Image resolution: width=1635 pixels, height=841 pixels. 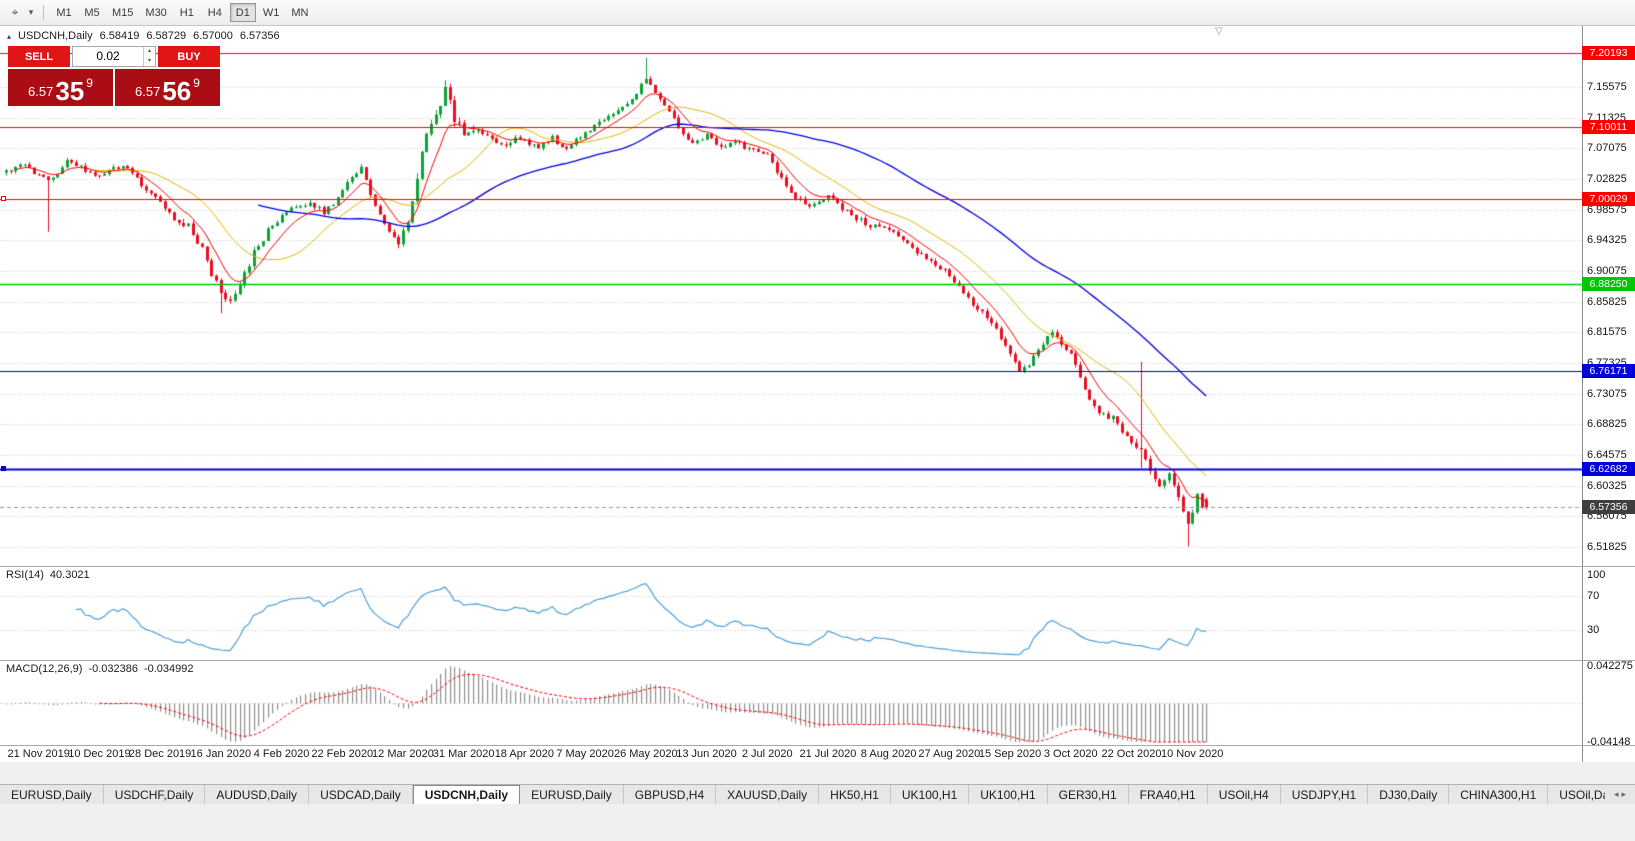 I want to click on price-axis-label: 7.07075, so click(x=1607, y=148).